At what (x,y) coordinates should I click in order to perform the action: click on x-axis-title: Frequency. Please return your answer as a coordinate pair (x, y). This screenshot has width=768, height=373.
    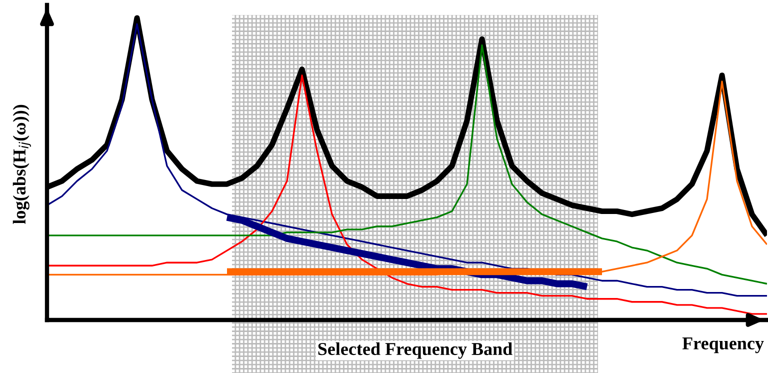
    Looking at the image, I should click on (723, 345).